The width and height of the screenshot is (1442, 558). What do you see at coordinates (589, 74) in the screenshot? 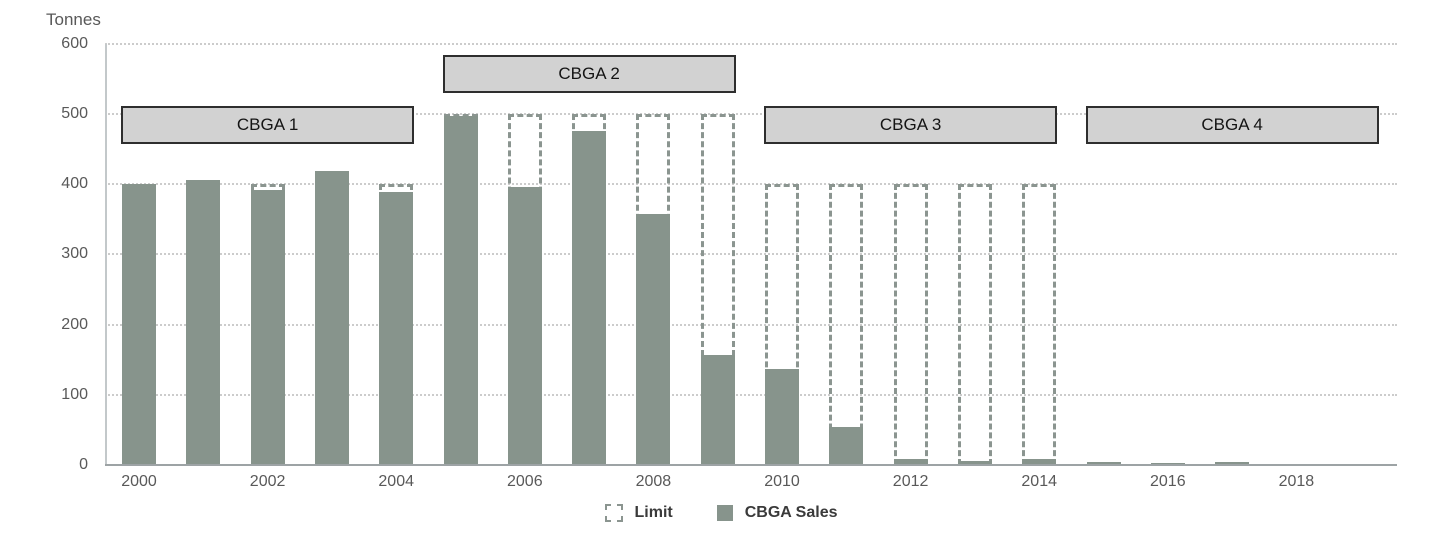
I see `cbga-box-2: CBGA 2` at bounding box center [589, 74].